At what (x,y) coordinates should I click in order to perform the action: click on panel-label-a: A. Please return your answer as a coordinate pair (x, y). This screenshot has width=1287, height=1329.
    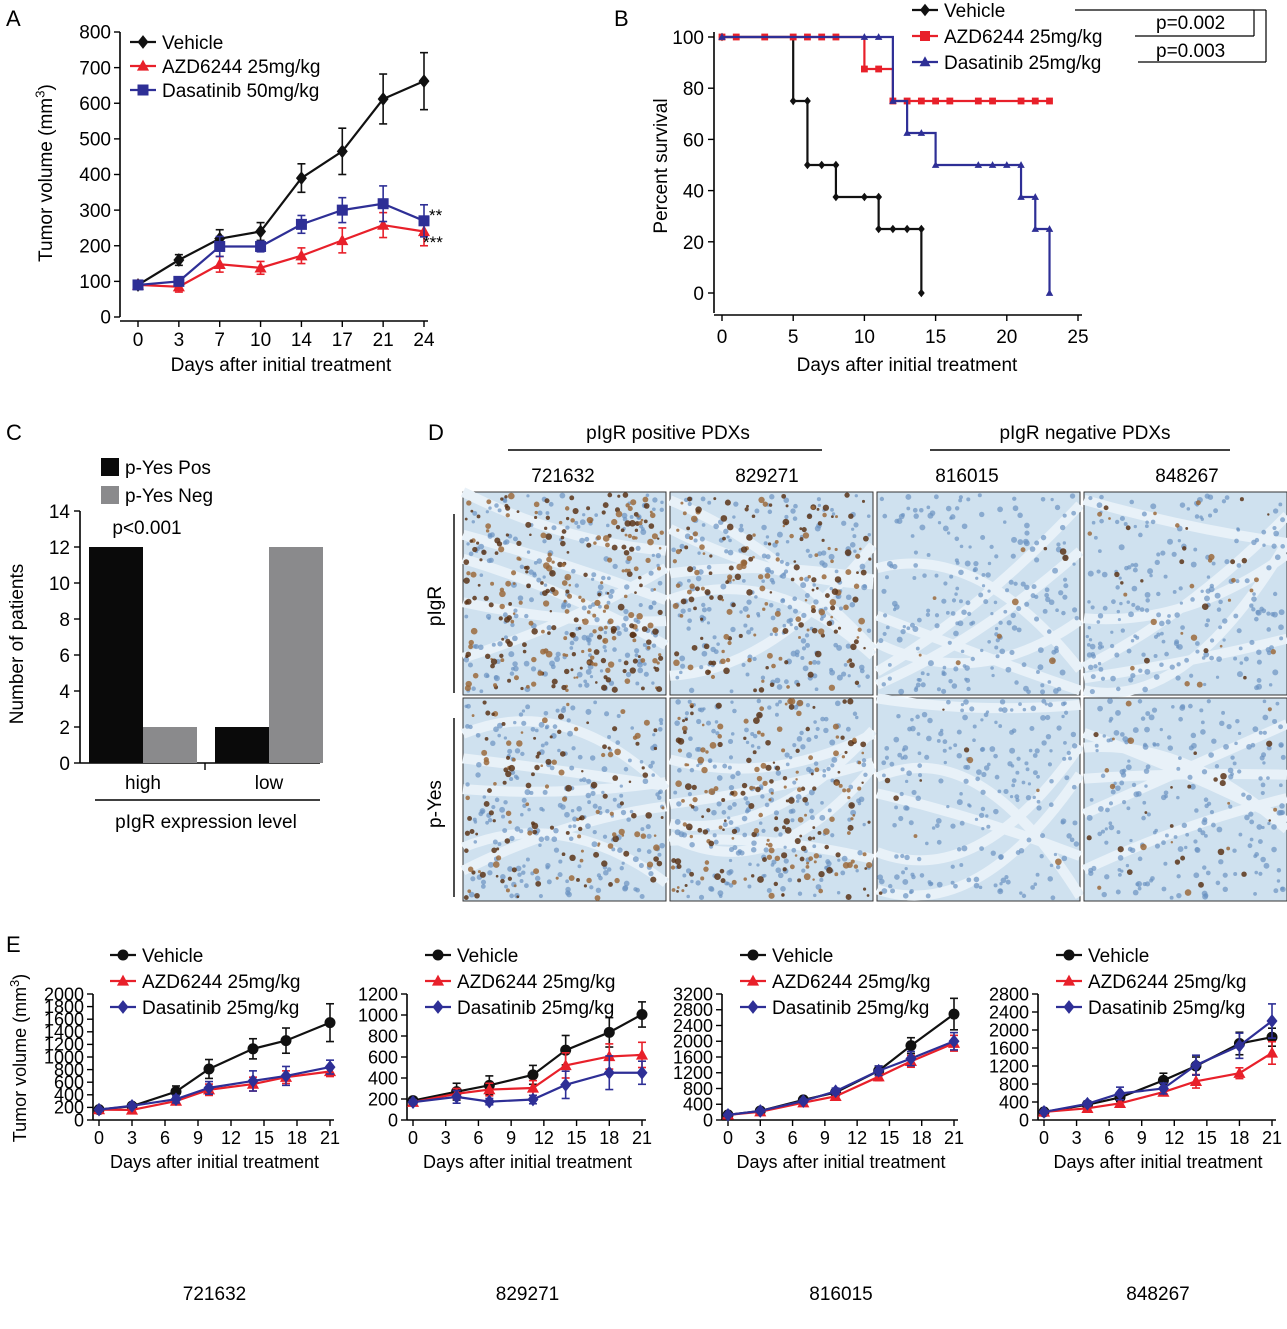
    Looking at the image, I should click on (13, 18).